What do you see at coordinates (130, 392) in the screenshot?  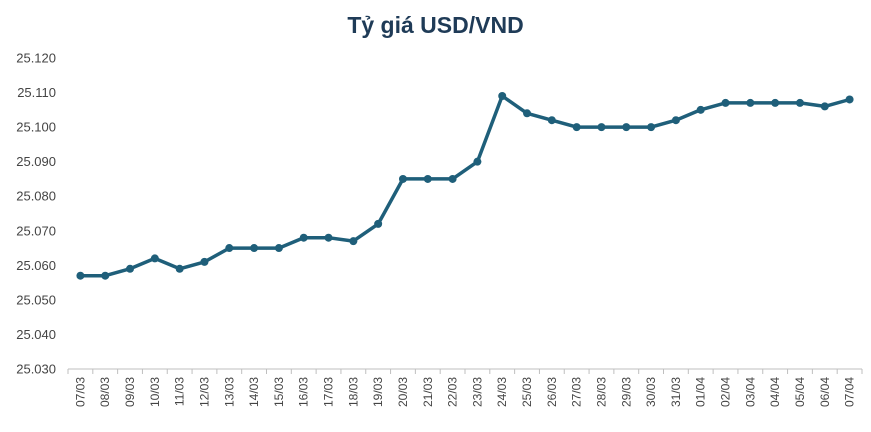 I see `x-tick-label: 09/03` at bounding box center [130, 392].